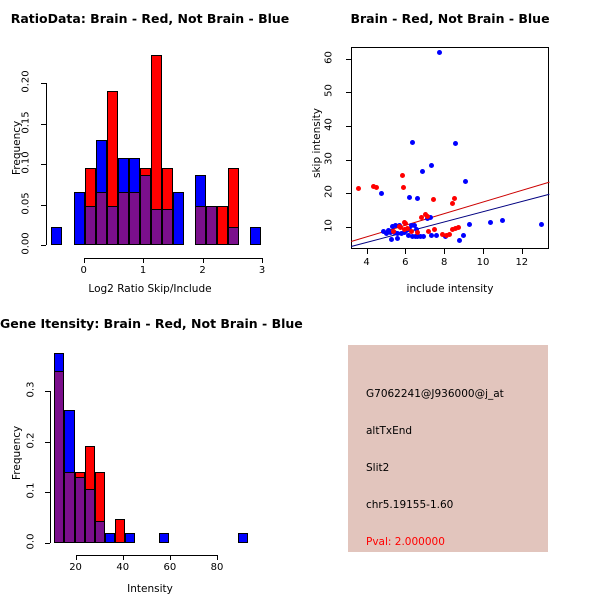  I want to click on scatter-y-tick-label: 50, so click(329, 91).